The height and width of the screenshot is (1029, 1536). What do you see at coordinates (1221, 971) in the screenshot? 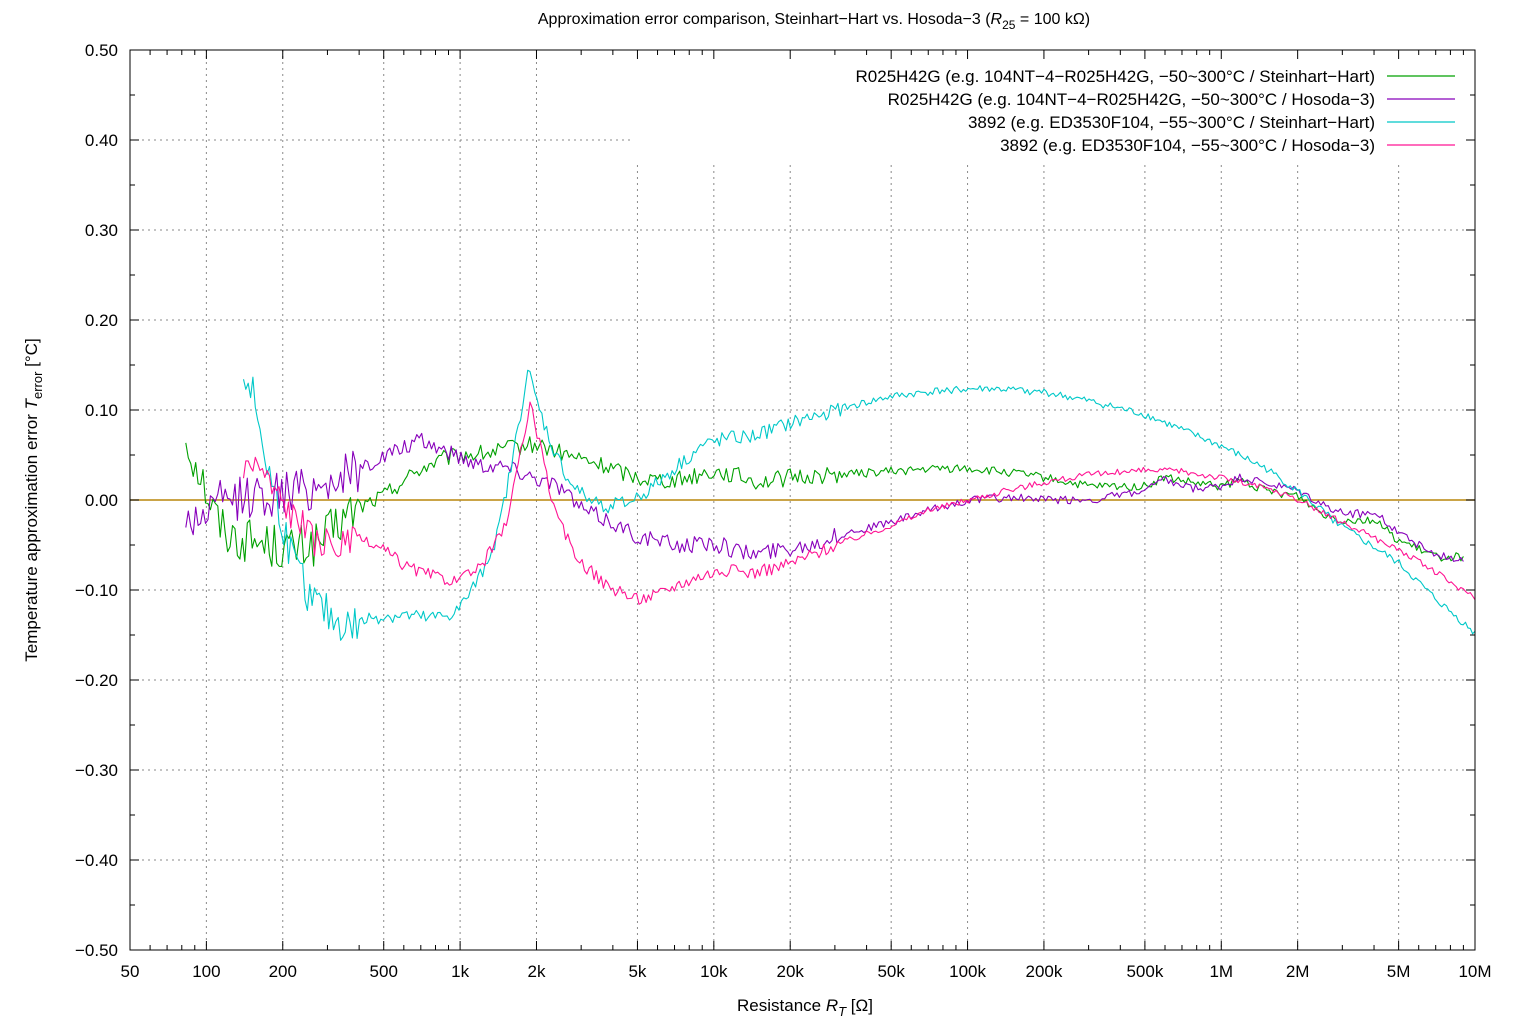
I see `x-tick-label: 1M` at bounding box center [1221, 971].